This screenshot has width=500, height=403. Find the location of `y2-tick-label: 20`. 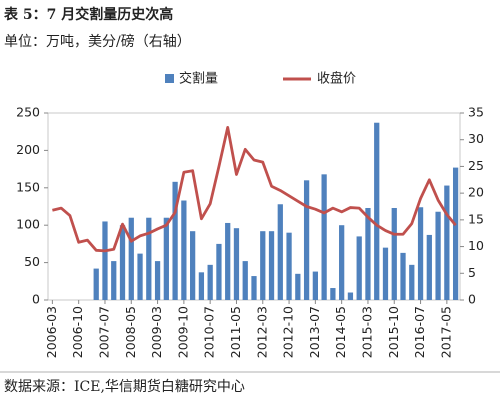

y2-tick-label: 20 is located at coordinates (476, 192).